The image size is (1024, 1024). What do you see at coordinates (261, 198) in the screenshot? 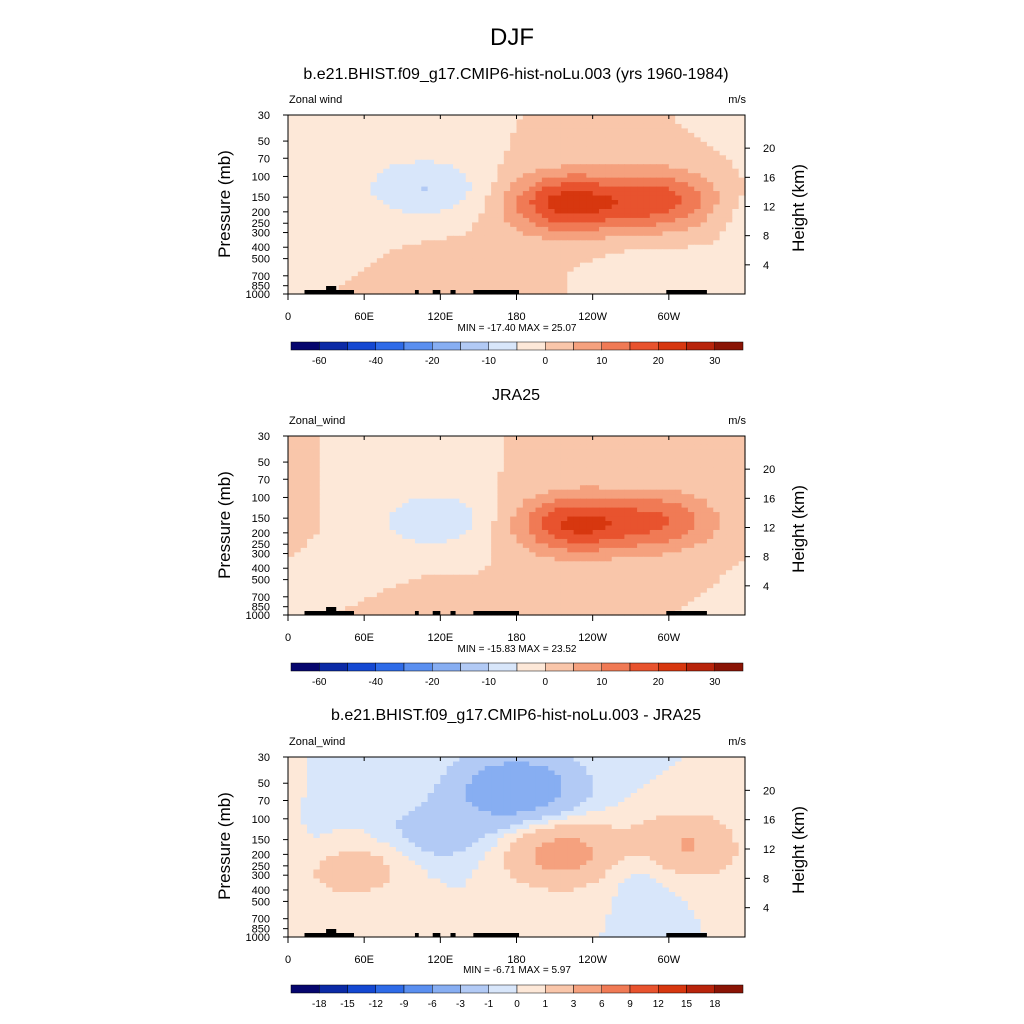
I see `y-tick-label: 150` at bounding box center [261, 198].